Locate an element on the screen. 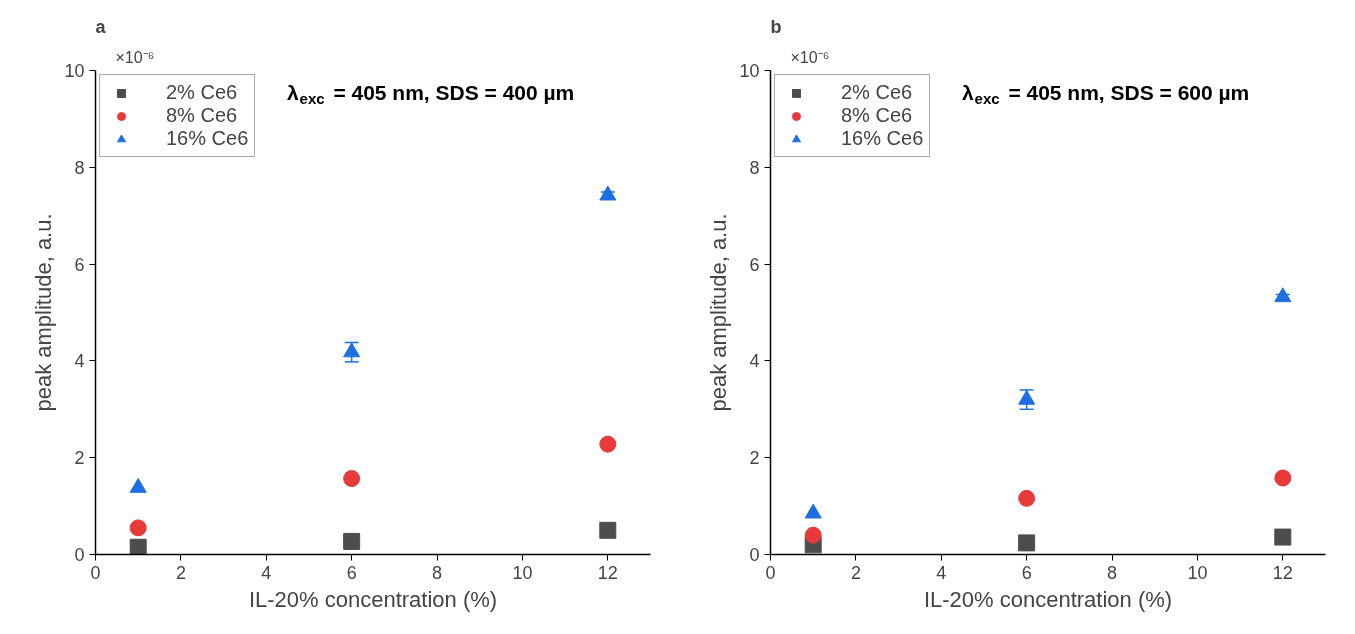  chart-title: b is located at coordinates (776, 26).